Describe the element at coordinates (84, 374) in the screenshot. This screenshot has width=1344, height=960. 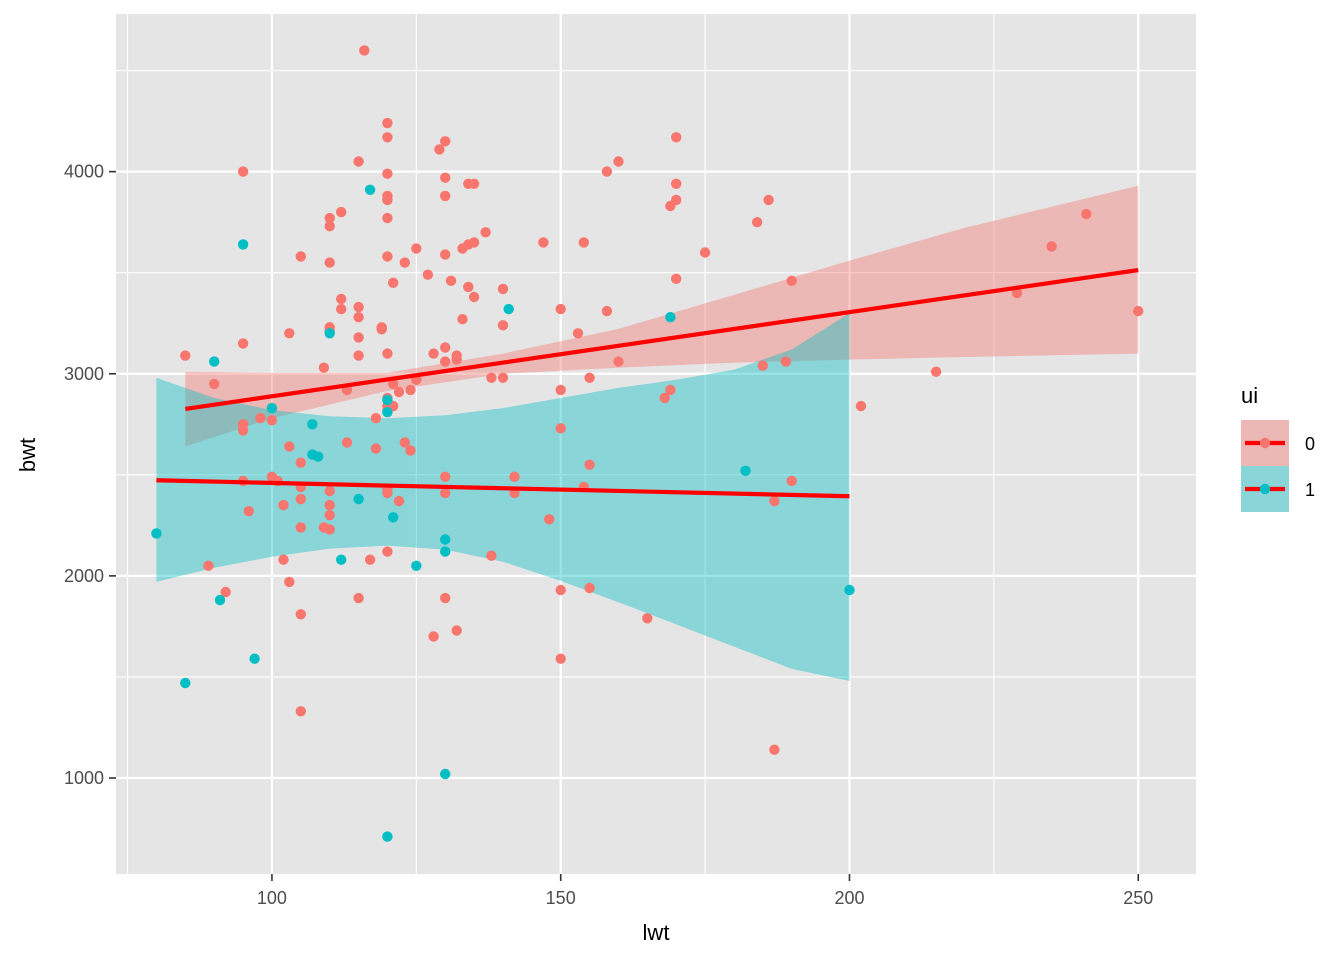
I see `y-tick-label: 3000` at that location.